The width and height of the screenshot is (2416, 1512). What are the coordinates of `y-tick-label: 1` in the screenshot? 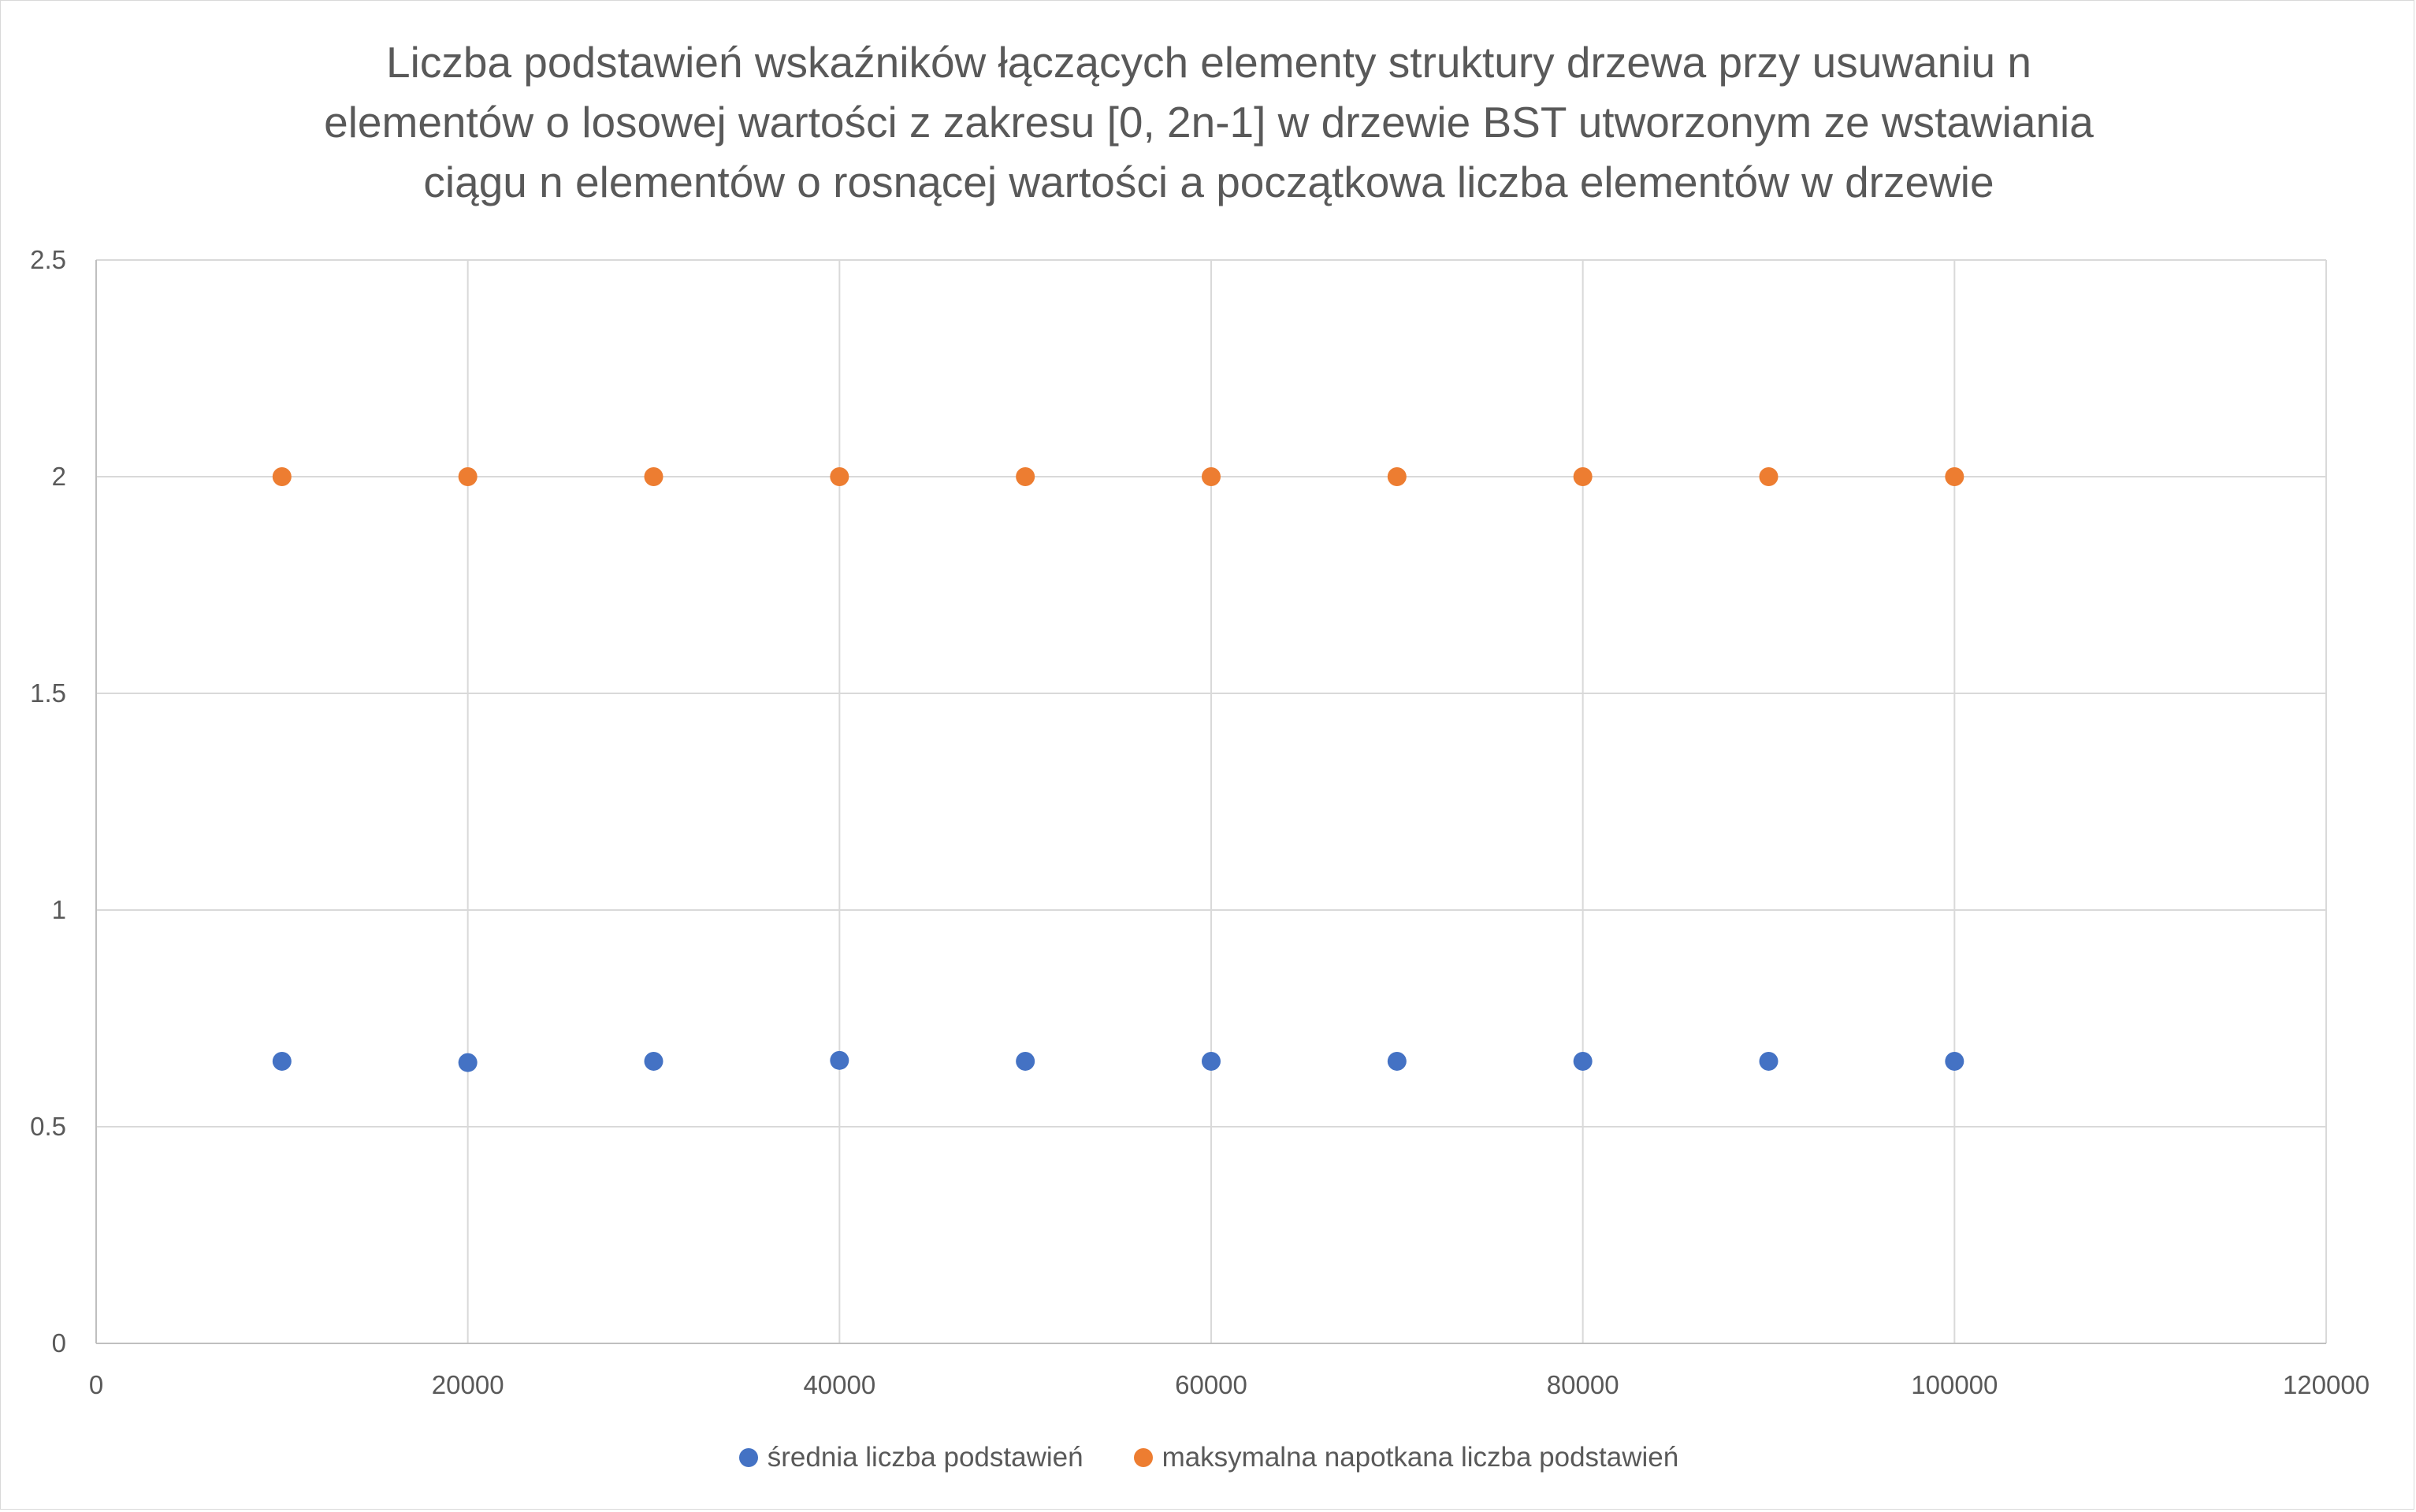 It's located at (59, 909).